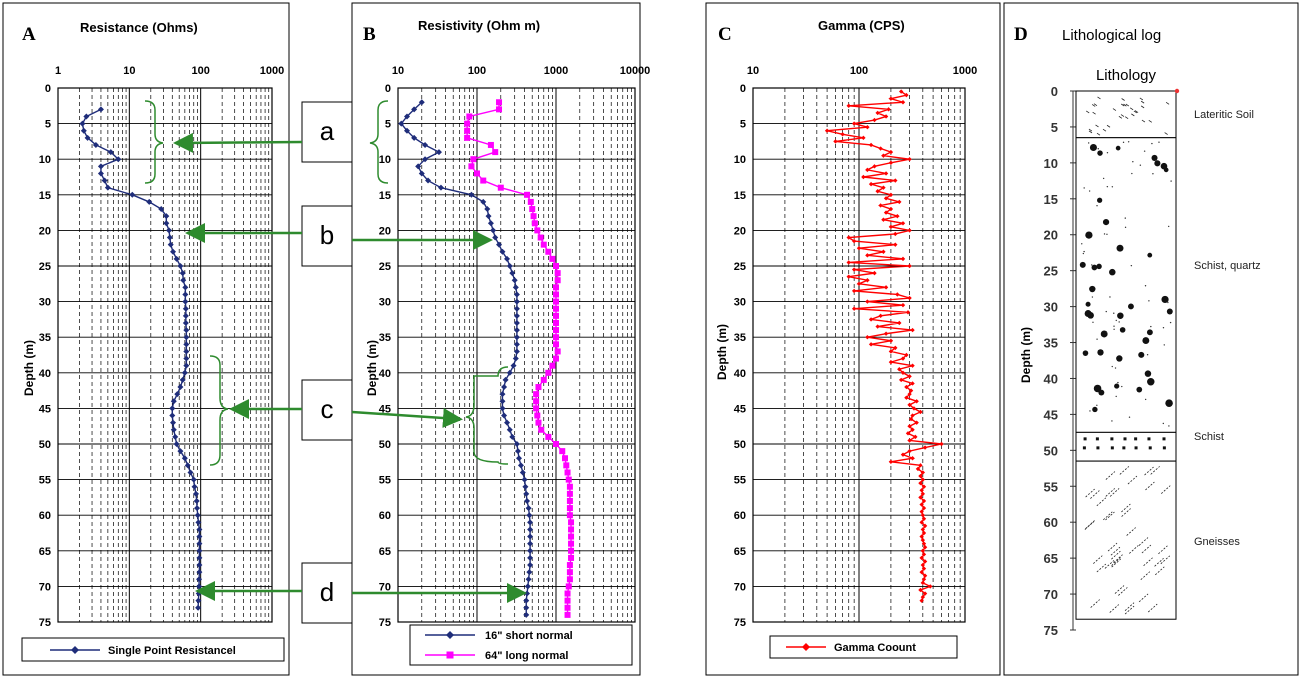 Image resolution: width=1301 pixels, height=680 pixels. What do you see at coordinates (327, 236) in the screenshot?
I see `callout-b: b` at bounding box center [327, 236].